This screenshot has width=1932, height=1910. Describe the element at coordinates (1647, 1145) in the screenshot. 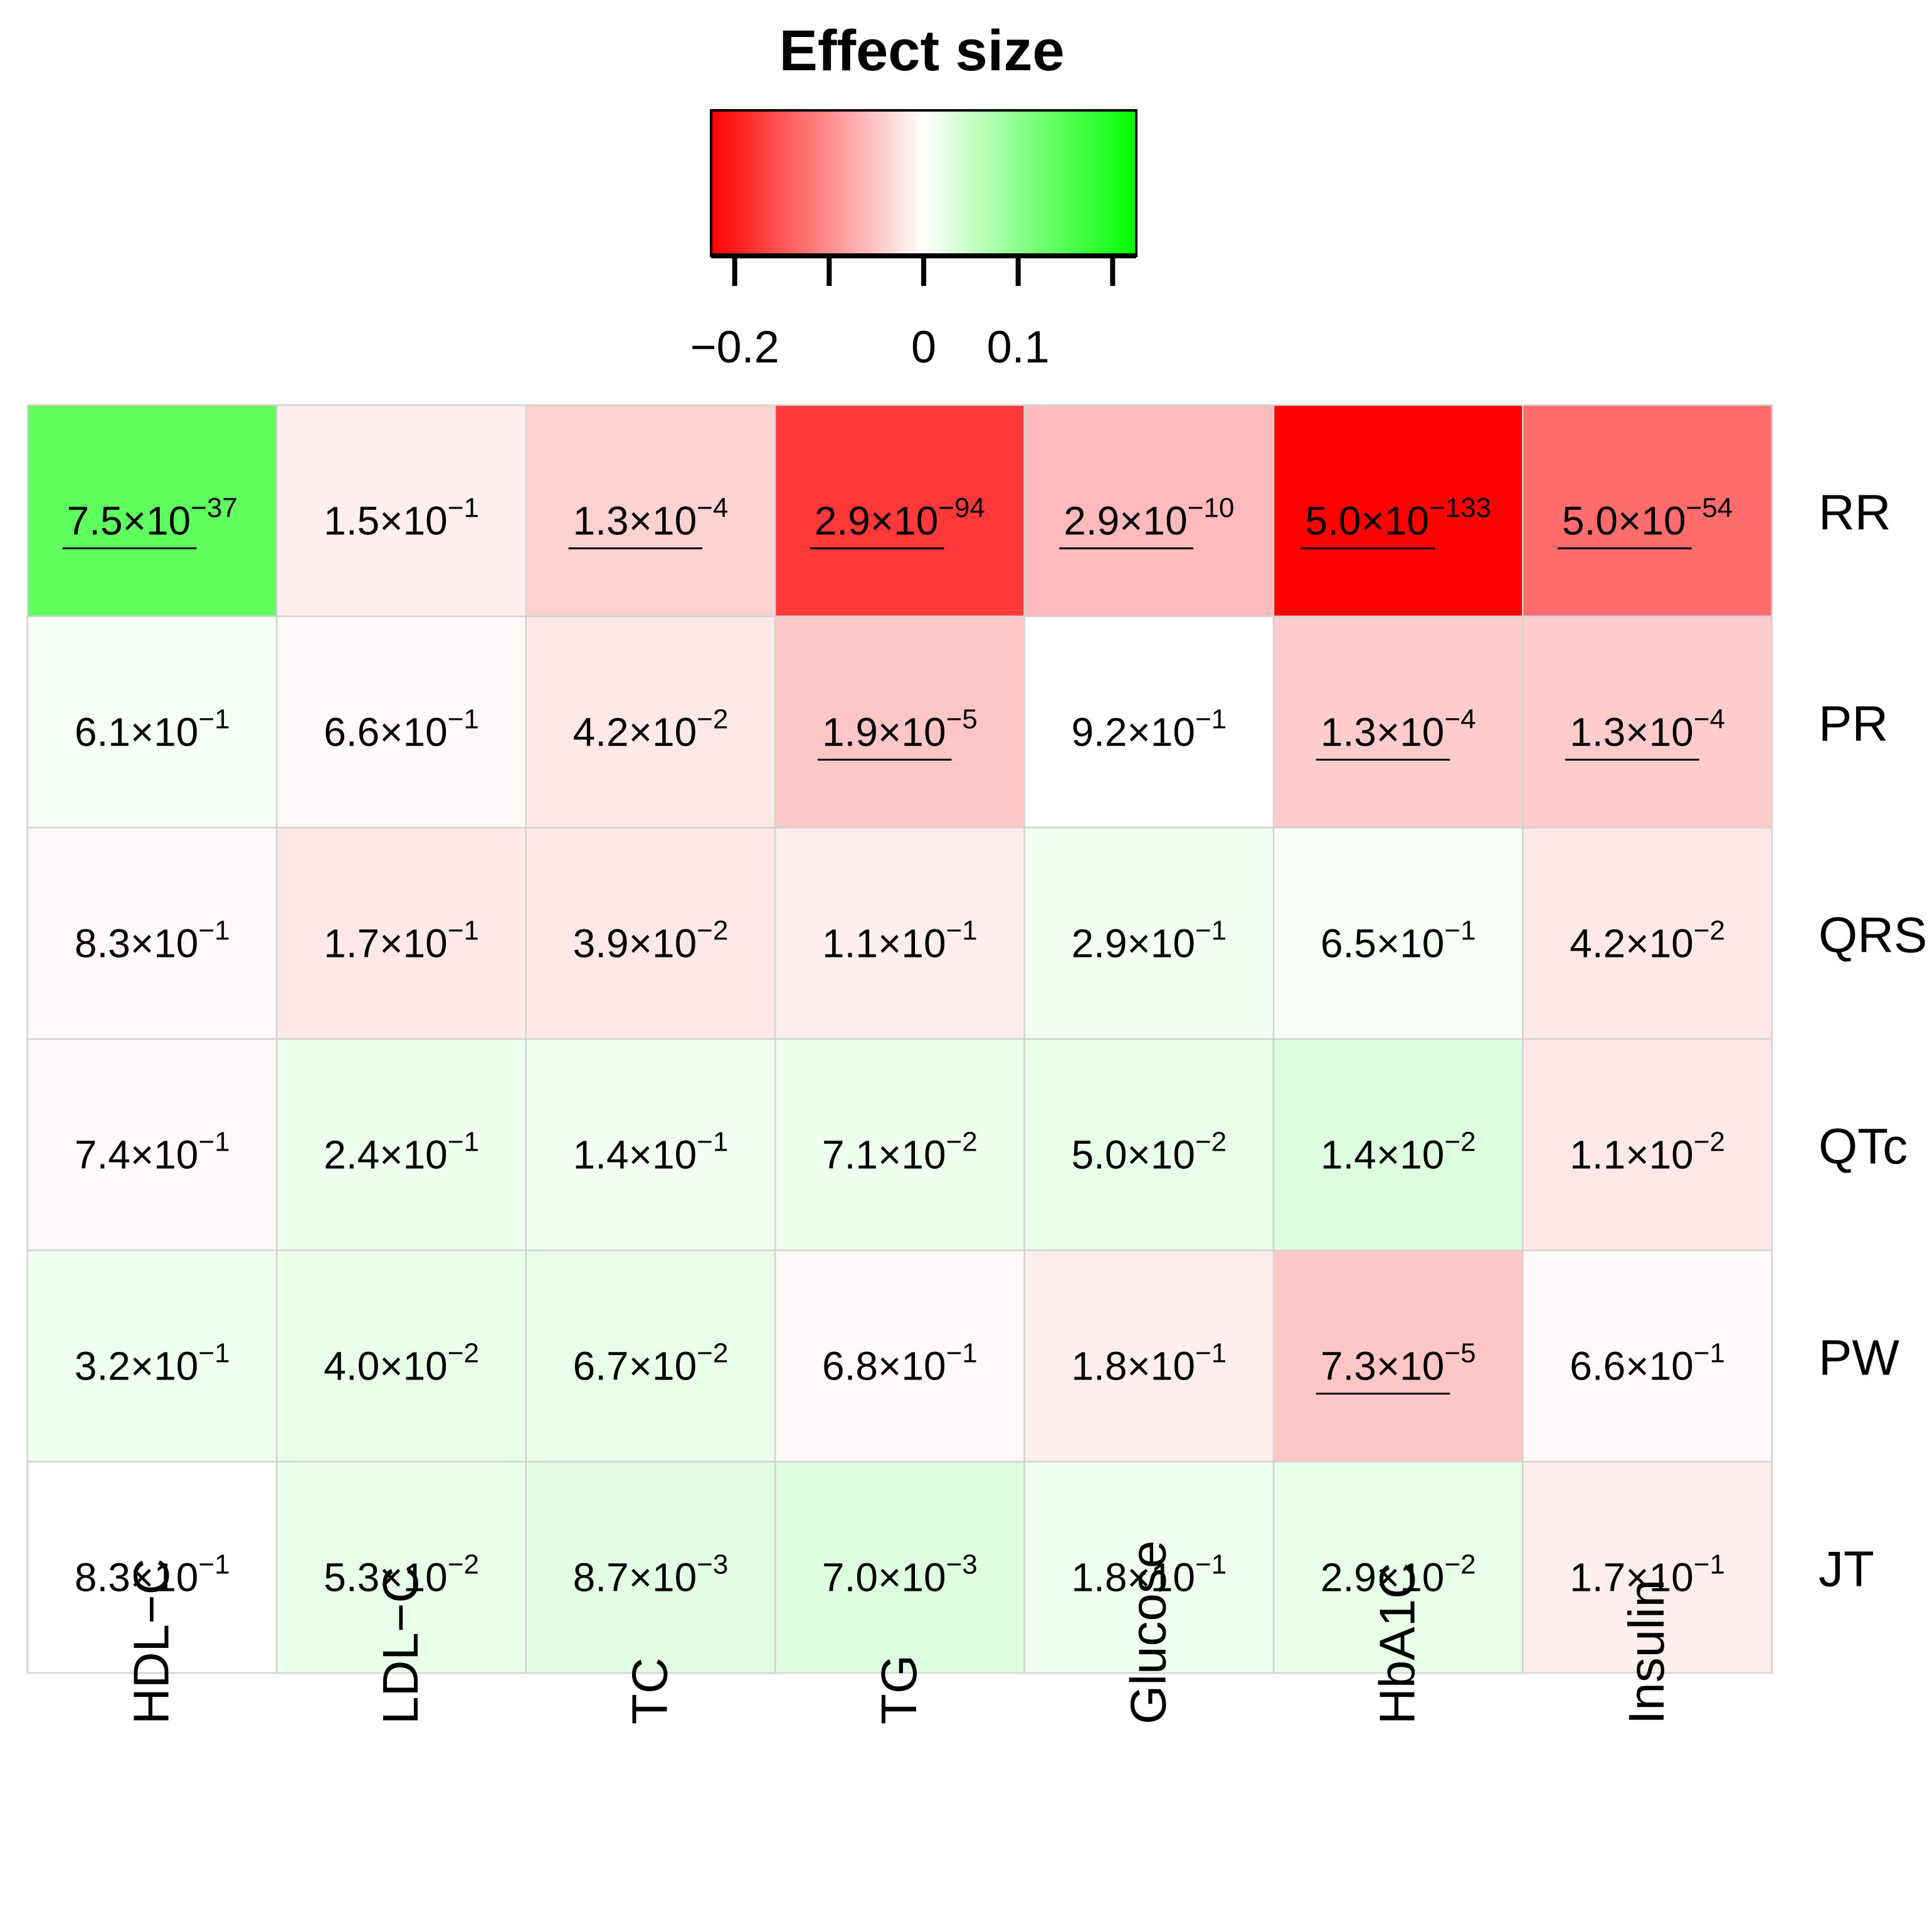

I see `heatmap-cell: 1.1×10−2` at that location.